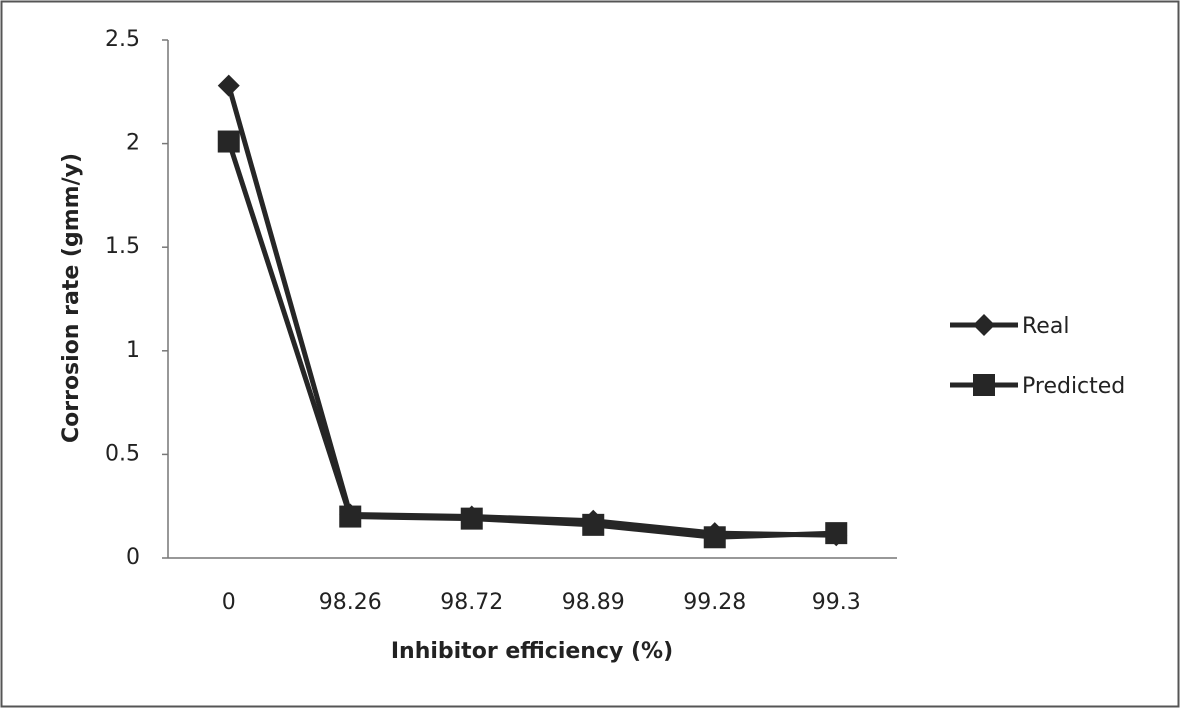 This screenshot has height=708, width=1180. Describe the element at coordinates (122, 39) in the screenshot. I see `y-tick-label: 2.5` at that location.